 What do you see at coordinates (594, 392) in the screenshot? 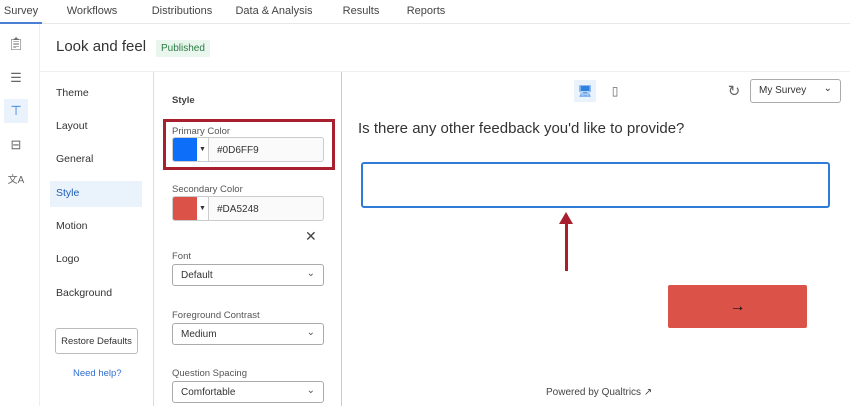
I see `powered-by-text: Powered by Qualtrics` at bounding box center [594, 392].